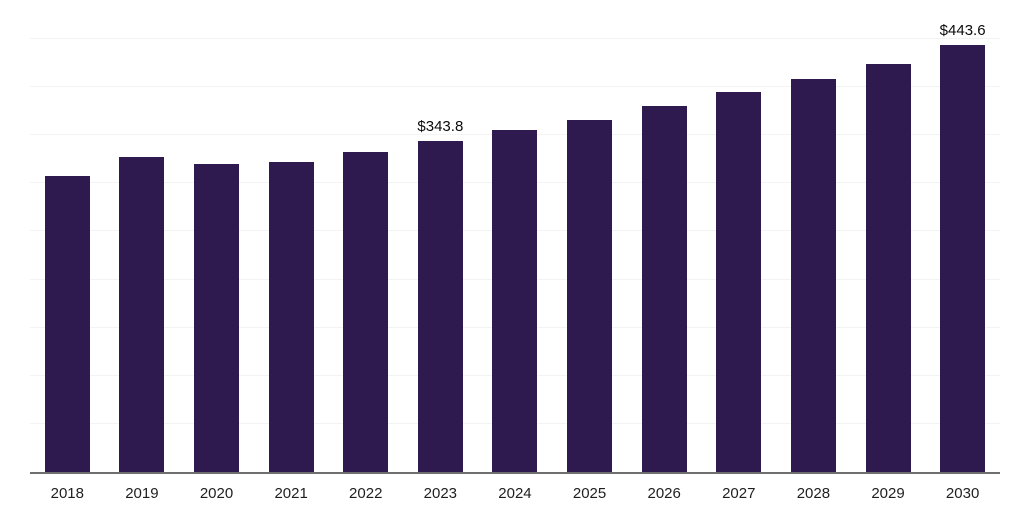  What do you see at coordinates (589, 493) in the screenshot?
I see `x-tick-2025: 2025` at bounding box center [589, 493].